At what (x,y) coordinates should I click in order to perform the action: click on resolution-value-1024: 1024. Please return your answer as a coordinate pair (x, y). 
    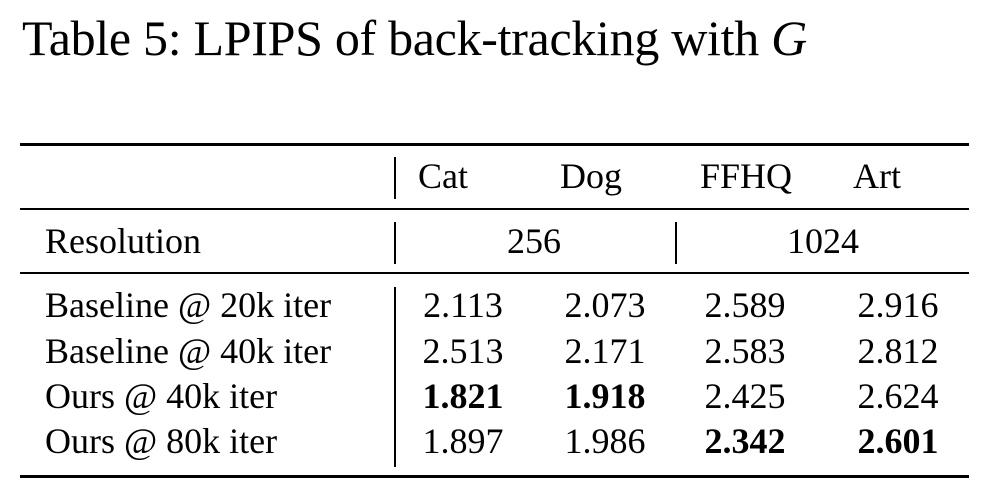
    Looking at the image, I should click on (823, 241).